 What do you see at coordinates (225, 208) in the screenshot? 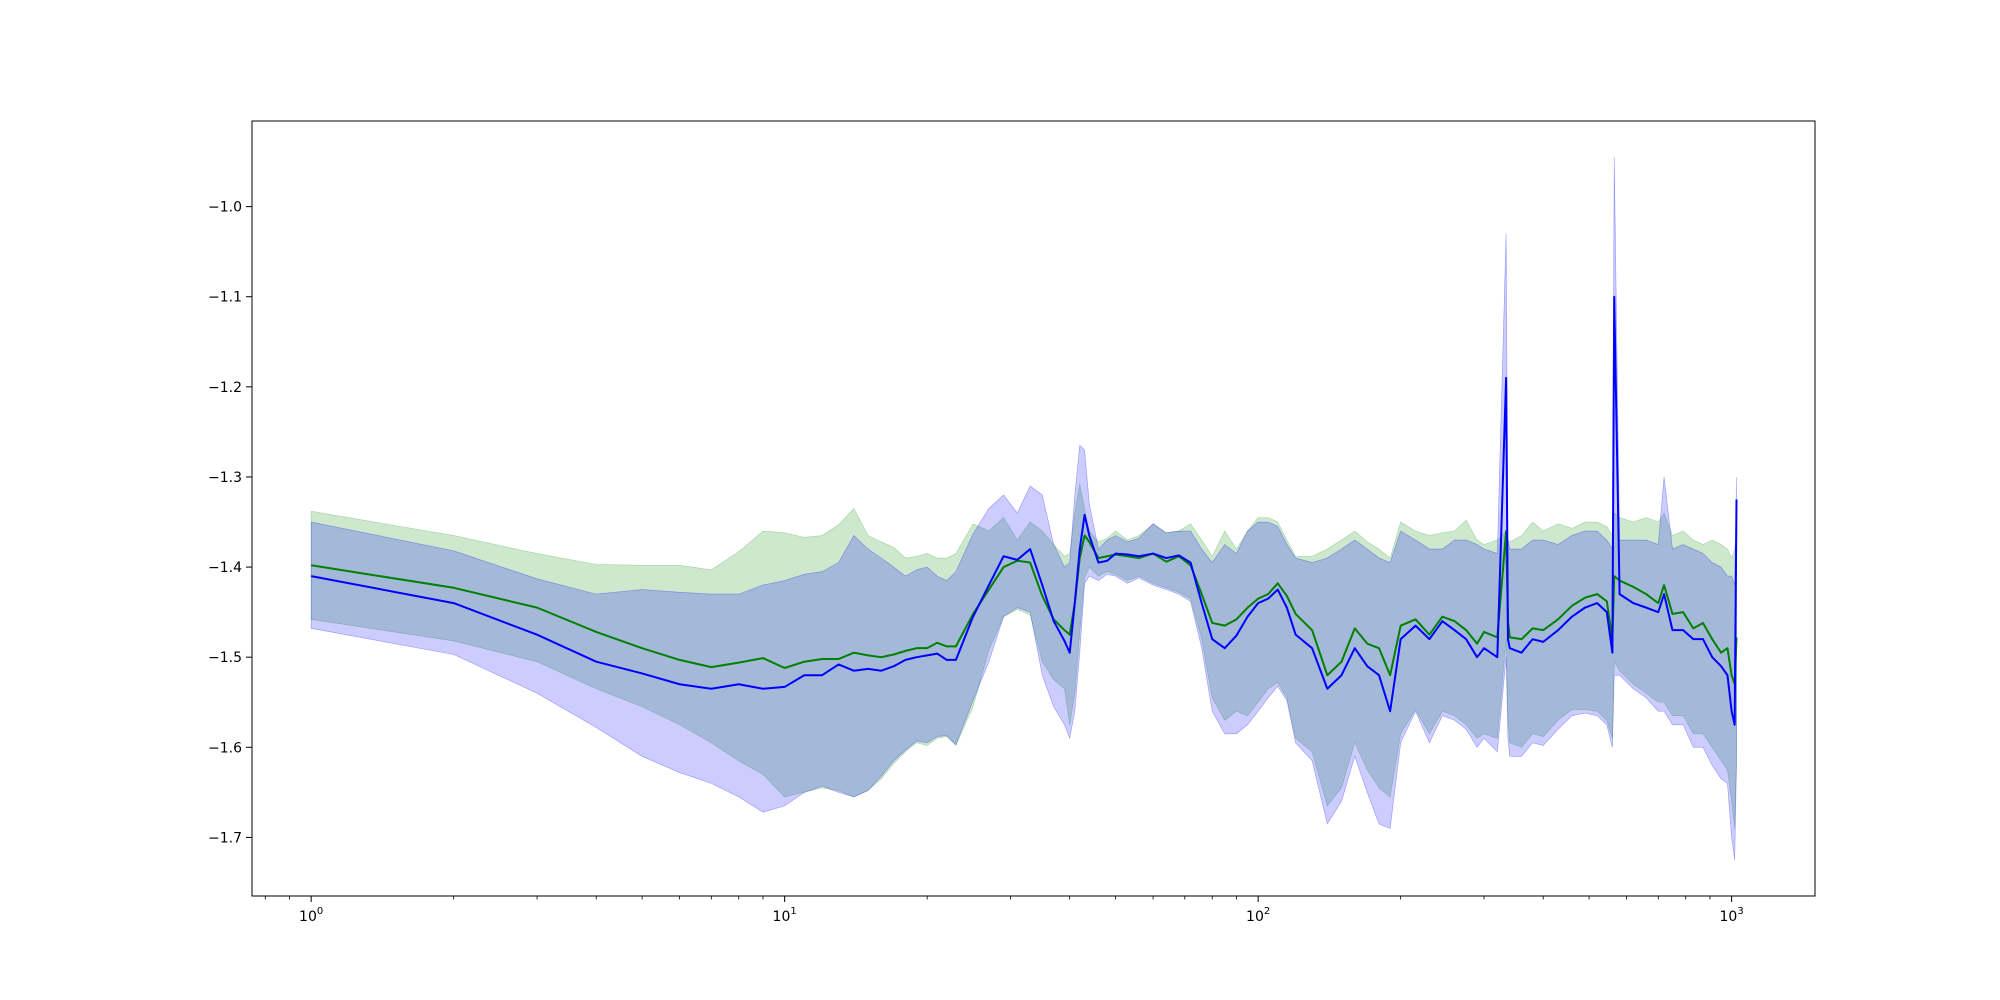
I see `y-tick-label: −1.0` at bounding box center [225, 208].